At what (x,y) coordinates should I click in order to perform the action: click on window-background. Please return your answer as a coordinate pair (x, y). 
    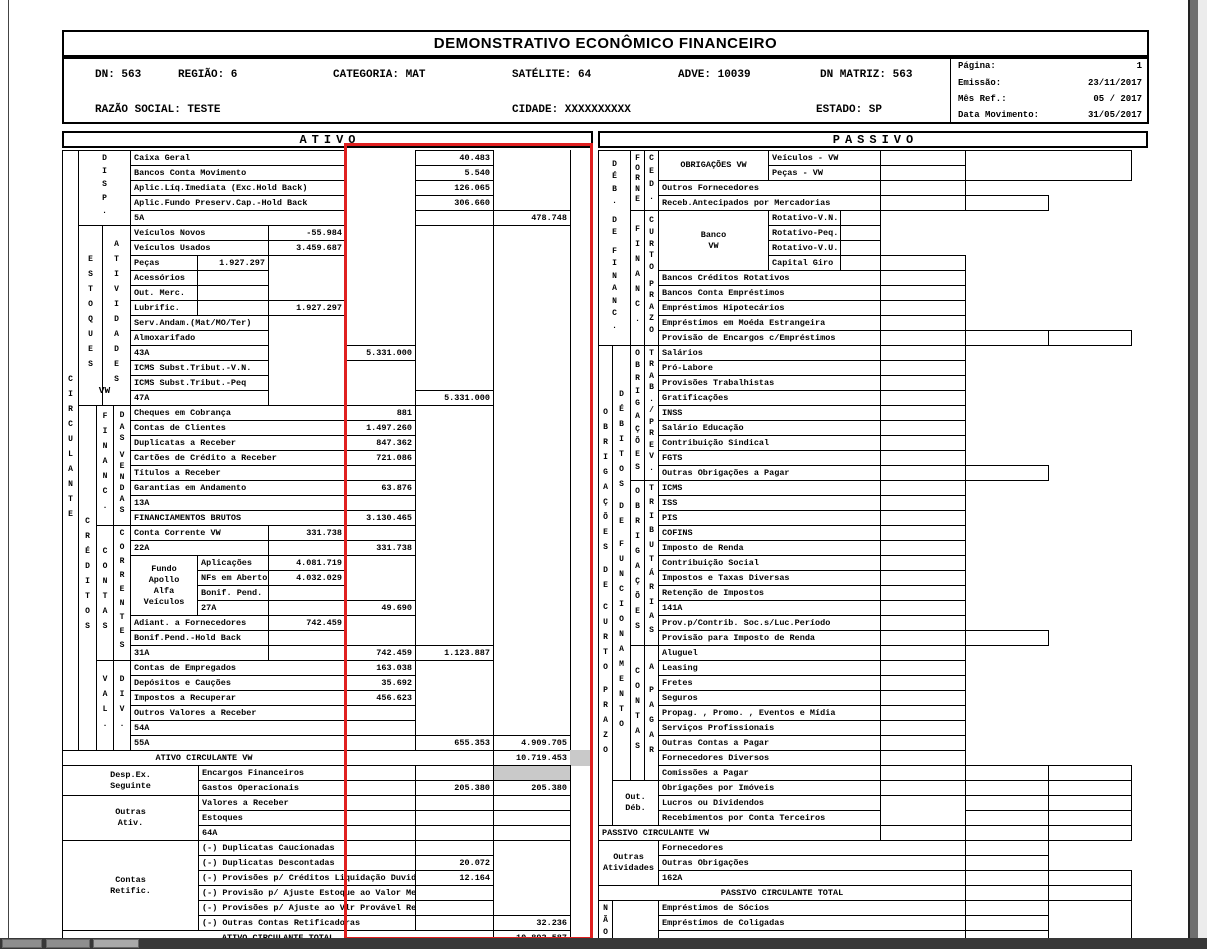
    Looking at the image, I should click on (1202, 474).